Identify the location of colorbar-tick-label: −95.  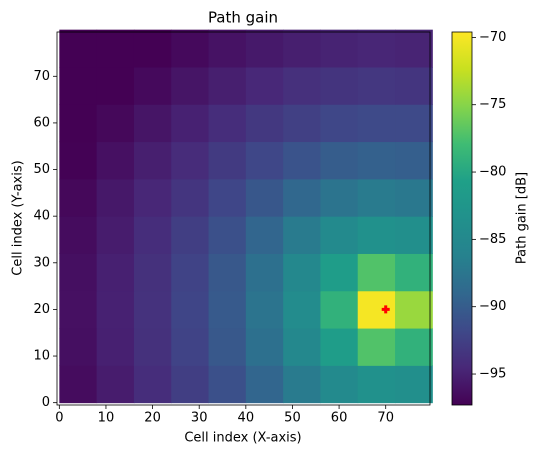
(492, 374).